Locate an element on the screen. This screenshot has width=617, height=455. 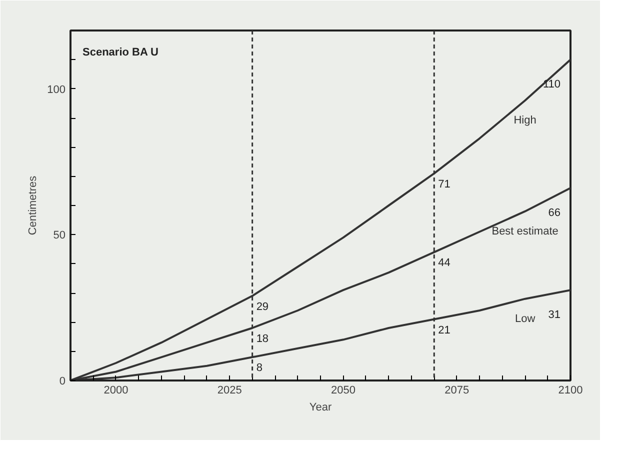
data-label: 66 is located at coordinates (554, 213).